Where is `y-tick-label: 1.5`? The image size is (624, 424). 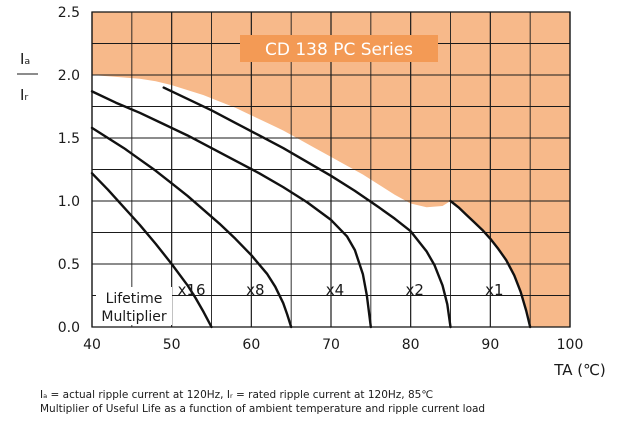
y-tick-label: 1.5 is located at coordinates (69, 139).